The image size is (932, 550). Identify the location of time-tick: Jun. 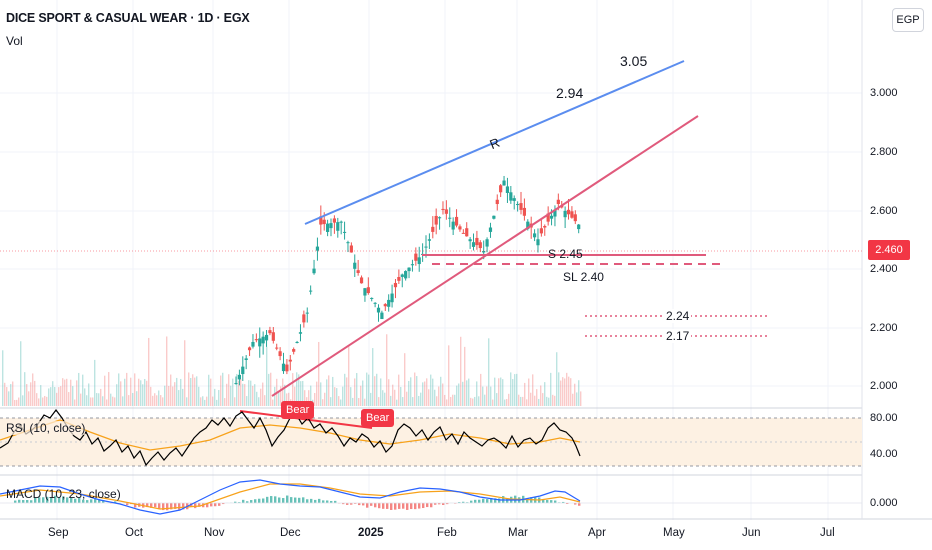
(751, 533).